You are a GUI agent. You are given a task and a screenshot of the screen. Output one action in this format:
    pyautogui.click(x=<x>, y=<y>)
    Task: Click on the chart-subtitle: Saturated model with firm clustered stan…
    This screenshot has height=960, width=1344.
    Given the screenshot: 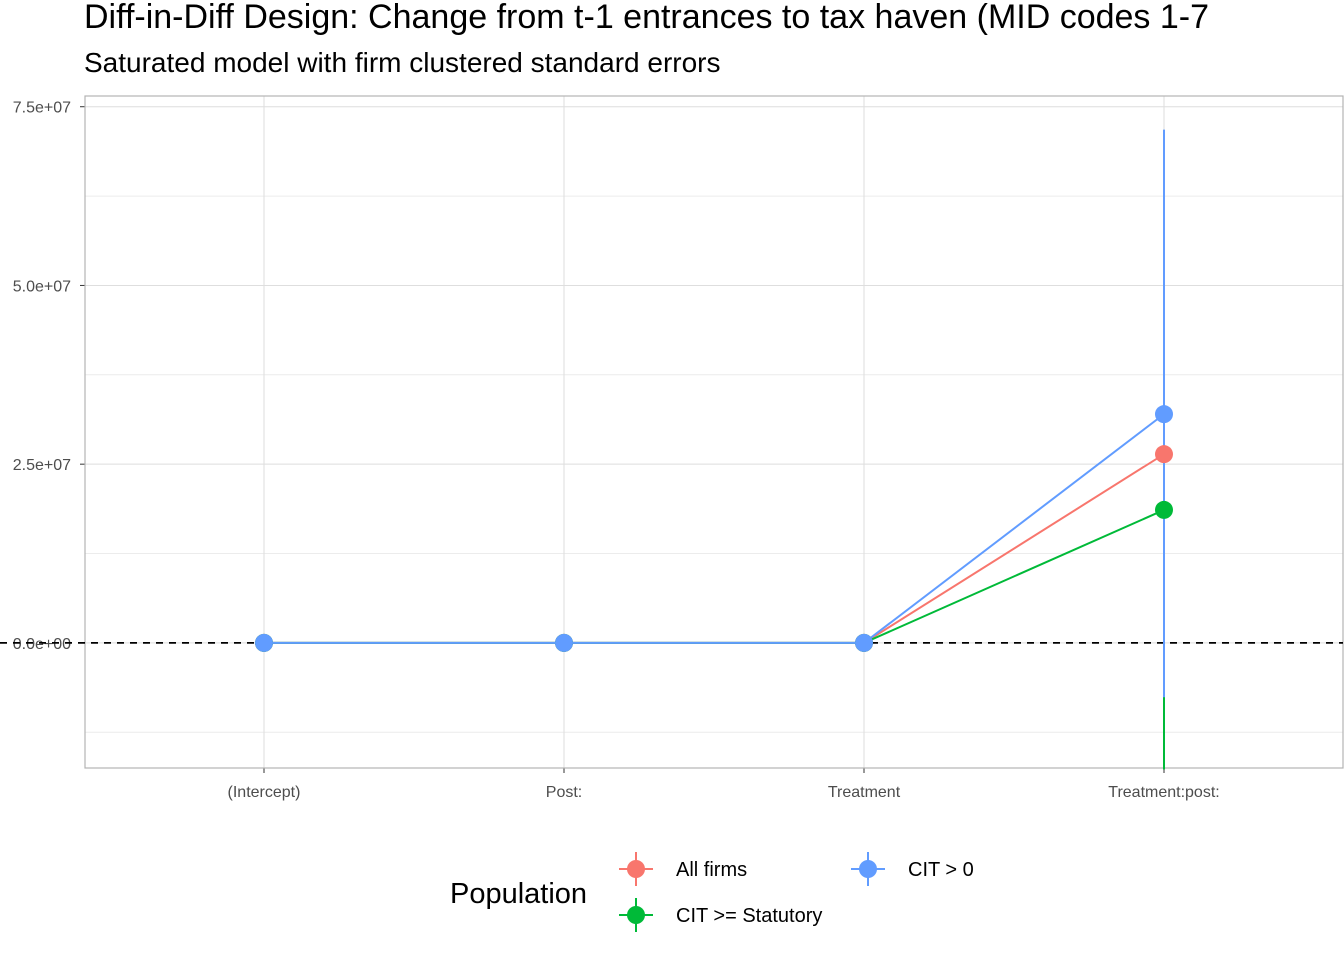 What is the action you would take?
    pyautogui.click(x=402, y=62)
    